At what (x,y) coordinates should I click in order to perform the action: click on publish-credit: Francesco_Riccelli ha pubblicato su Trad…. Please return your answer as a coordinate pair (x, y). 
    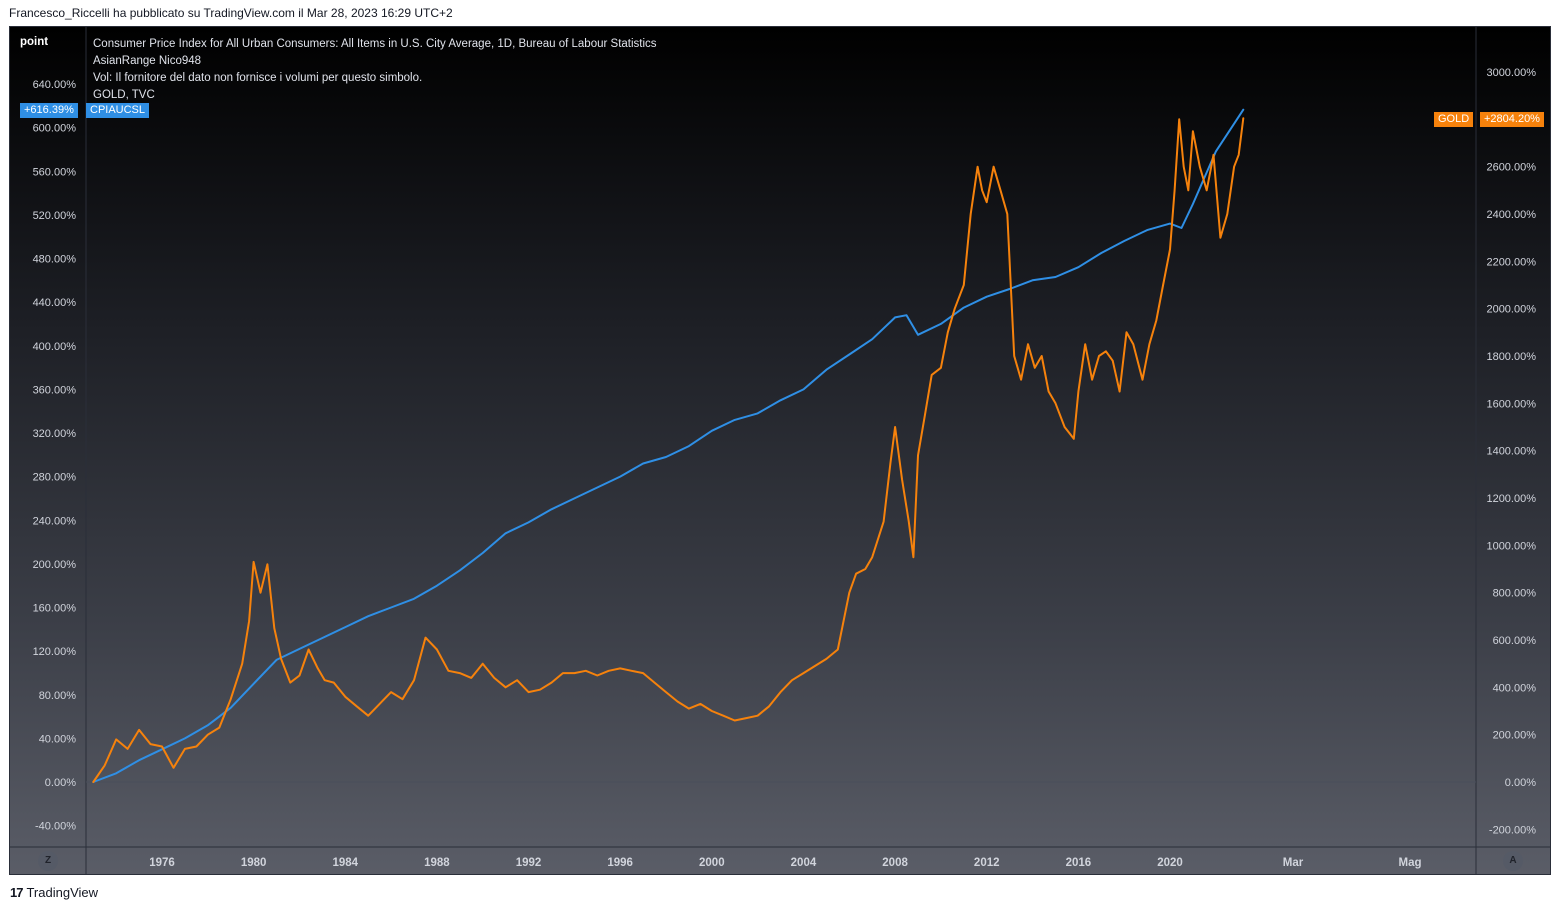
    Looking at the image, I should click on (231, 13).